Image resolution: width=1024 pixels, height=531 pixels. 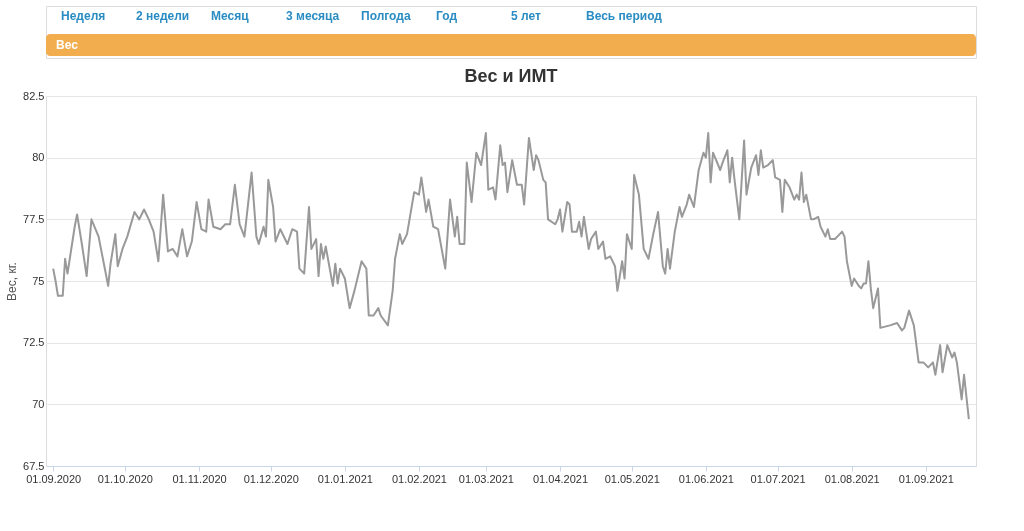 I want to click on y-tick-label: 72.5, so click(x=34, y=342).